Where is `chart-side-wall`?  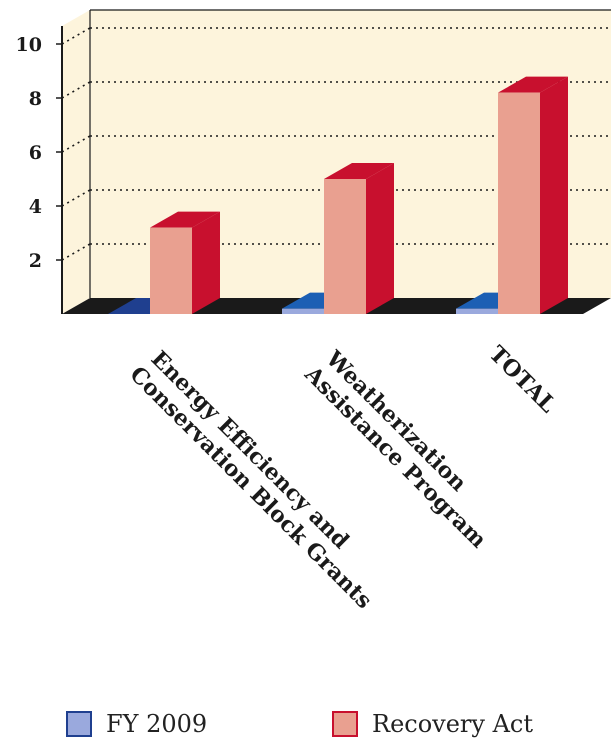
chart-side-wall is located at coordinates (76, 162).